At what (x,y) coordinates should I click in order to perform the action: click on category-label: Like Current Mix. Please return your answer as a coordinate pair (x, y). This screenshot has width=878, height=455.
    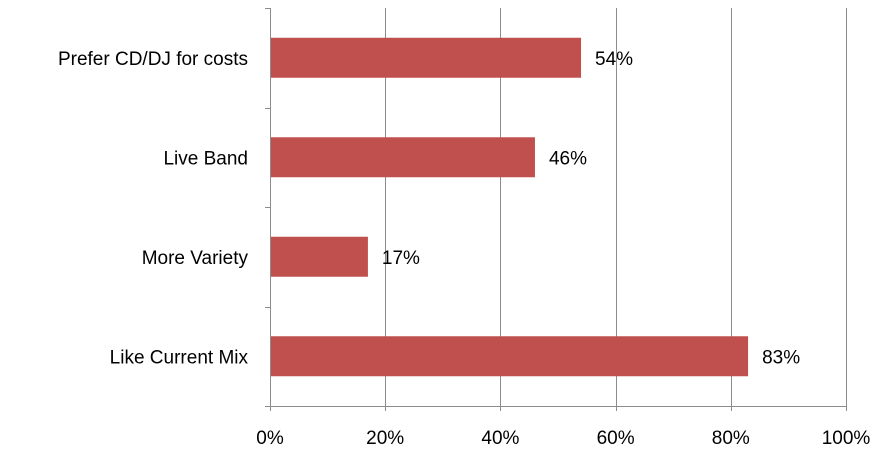
    Looking at the image, I should click on (179, 357).